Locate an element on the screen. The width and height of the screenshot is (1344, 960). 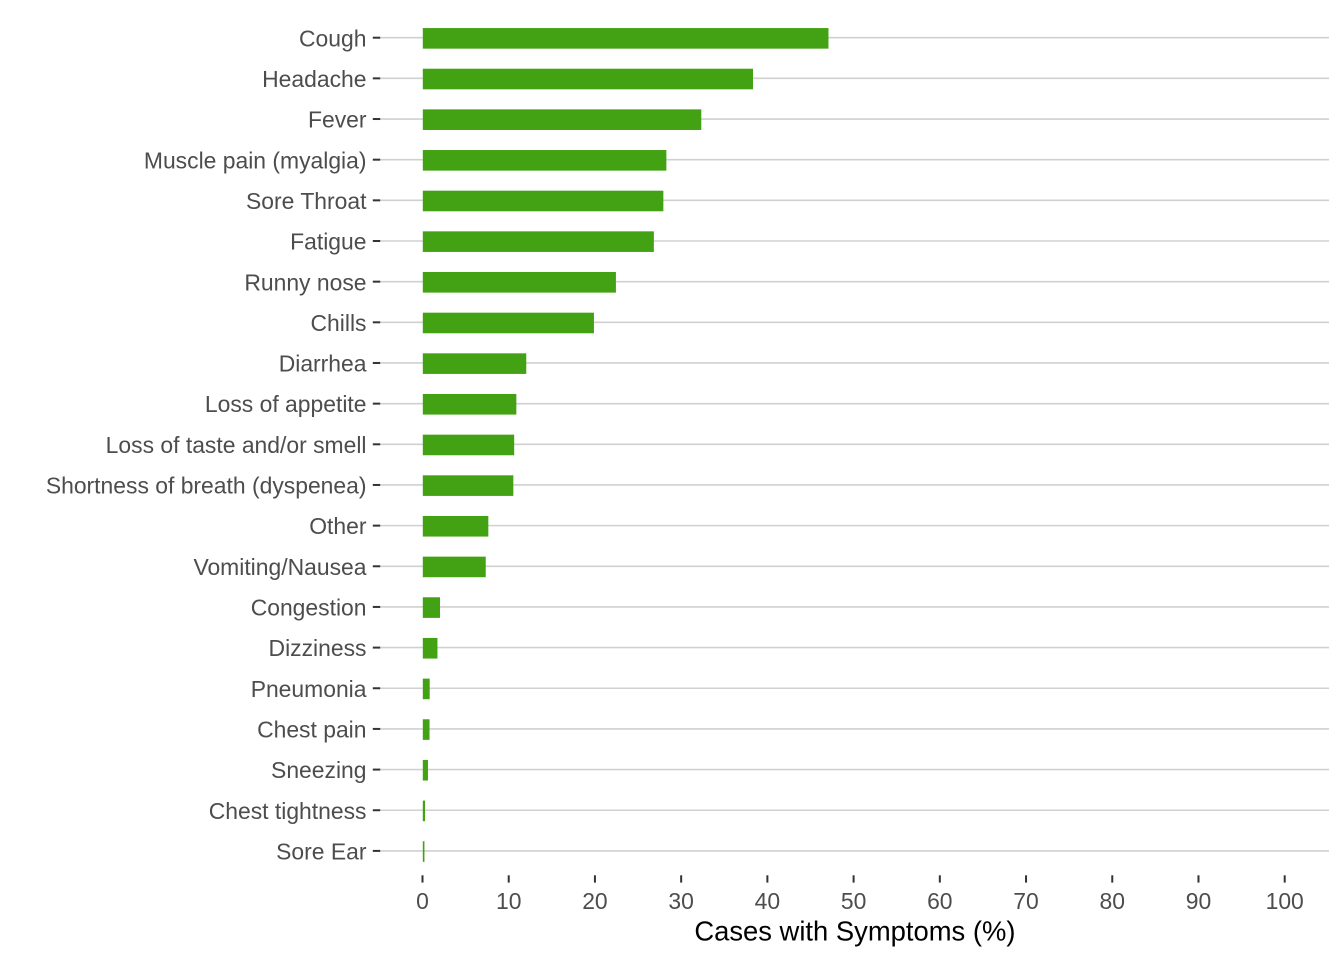
svg-text: Cough is located at coordinates (332, 38).